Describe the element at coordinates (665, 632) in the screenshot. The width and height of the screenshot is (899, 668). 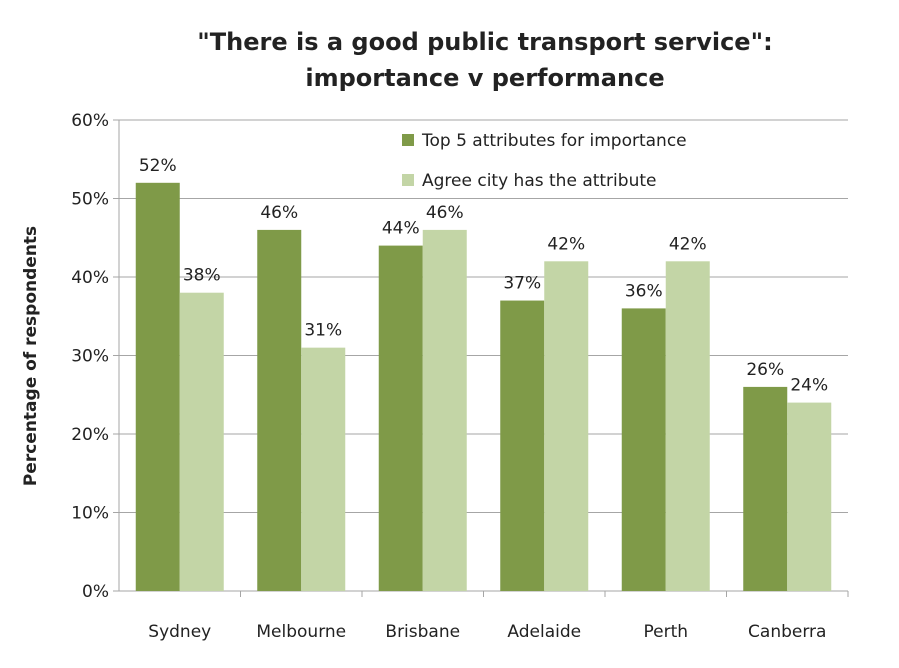
I see `x-tick-label: Perth` at that location.